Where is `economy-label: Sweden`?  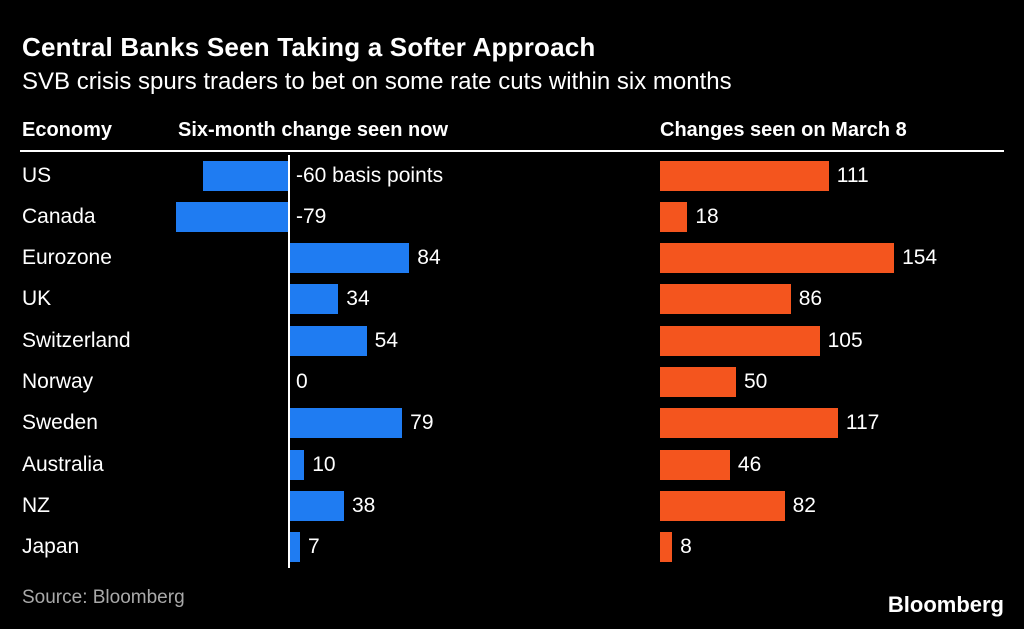
economy-label: Sweden is located at coordinates (60, 423).